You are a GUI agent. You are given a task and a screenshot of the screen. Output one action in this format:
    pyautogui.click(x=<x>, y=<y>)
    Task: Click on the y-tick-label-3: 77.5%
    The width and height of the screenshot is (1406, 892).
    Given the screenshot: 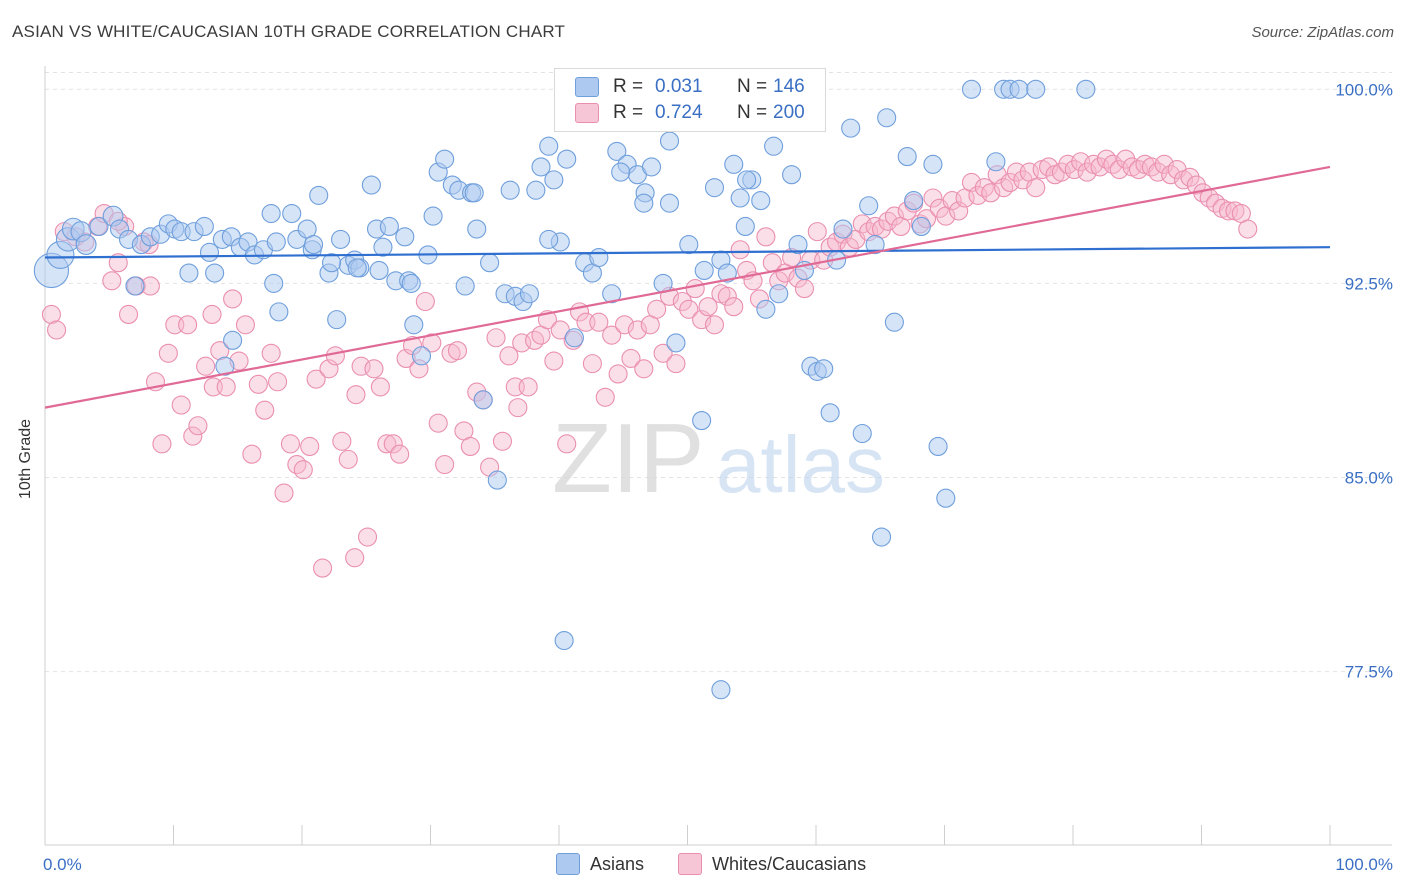 What is the action you would take?
    pyautogui.click(x=1369, y=672)
    